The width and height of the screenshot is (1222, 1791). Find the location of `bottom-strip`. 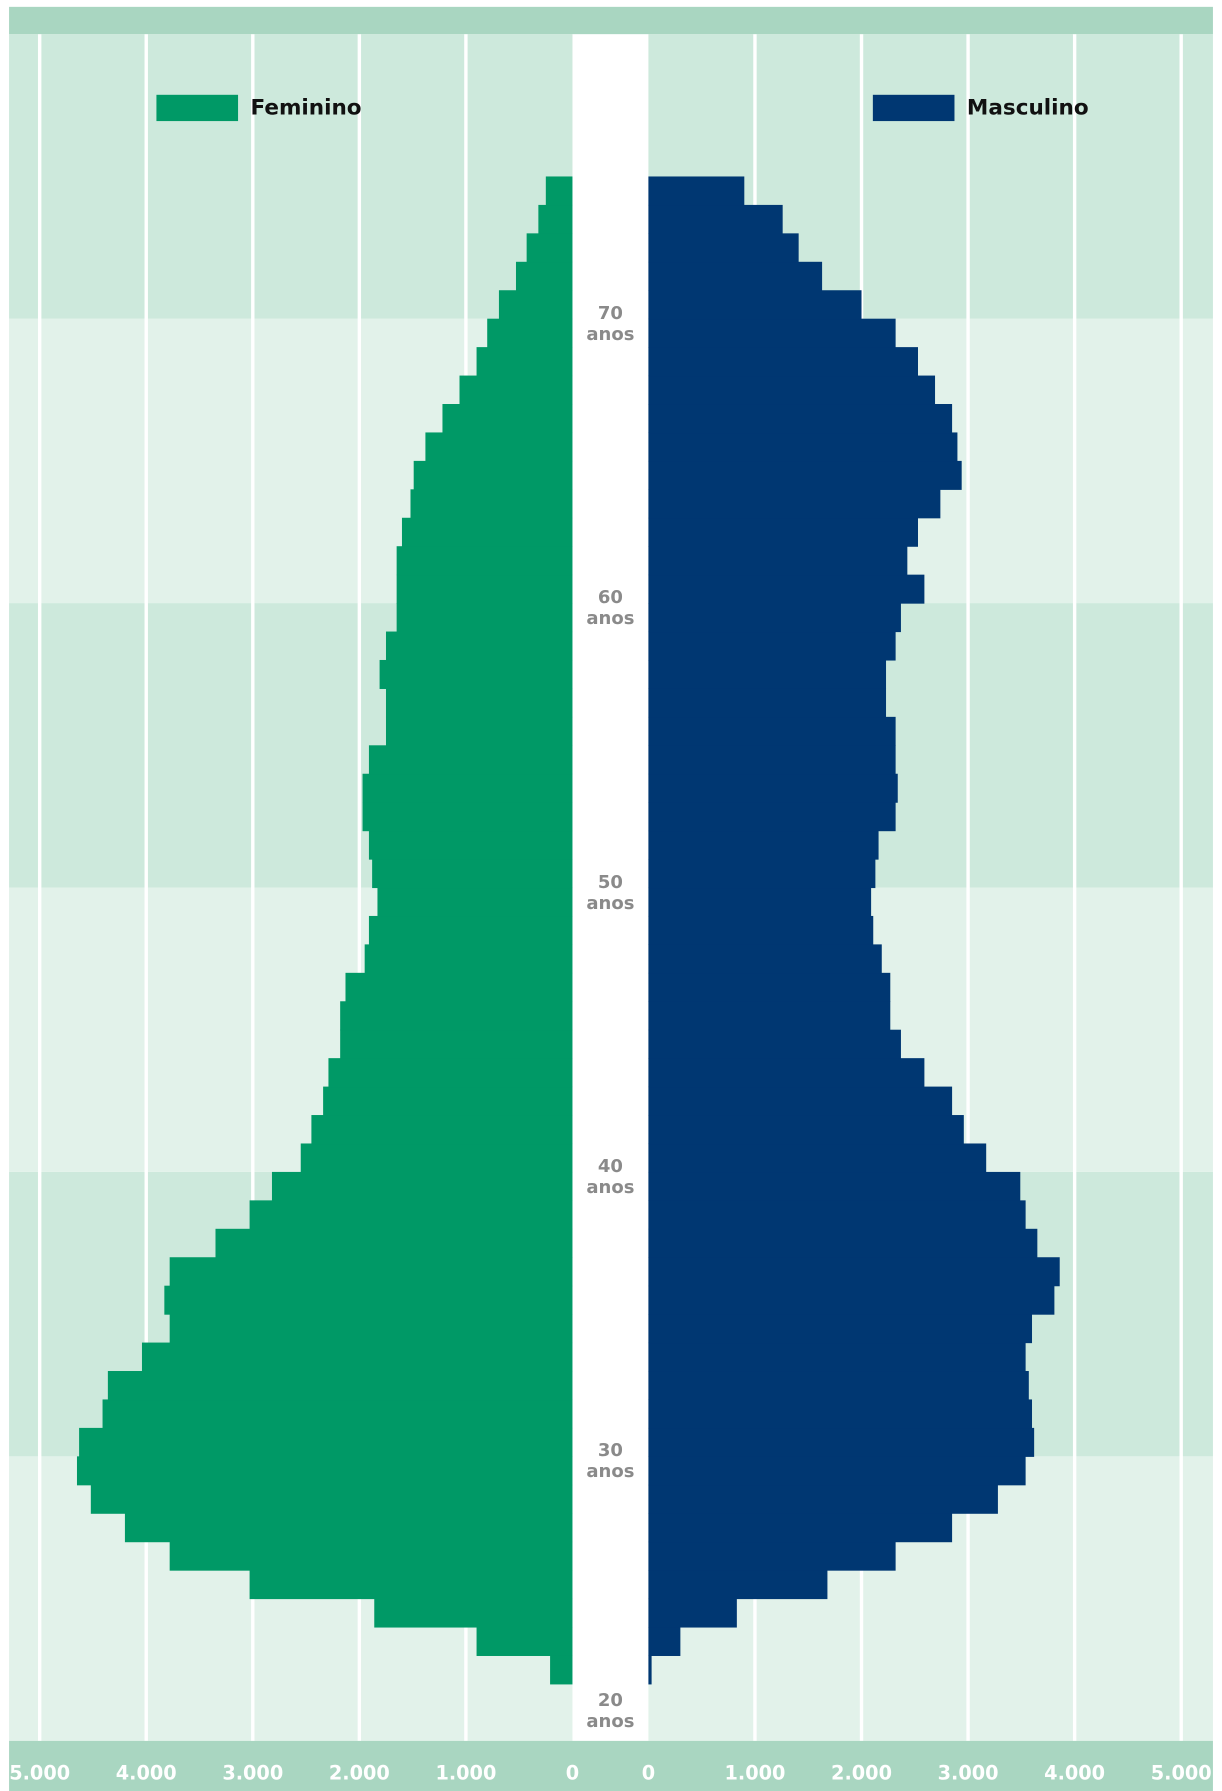

bottom-strip is located at coordinates (611, 1765).